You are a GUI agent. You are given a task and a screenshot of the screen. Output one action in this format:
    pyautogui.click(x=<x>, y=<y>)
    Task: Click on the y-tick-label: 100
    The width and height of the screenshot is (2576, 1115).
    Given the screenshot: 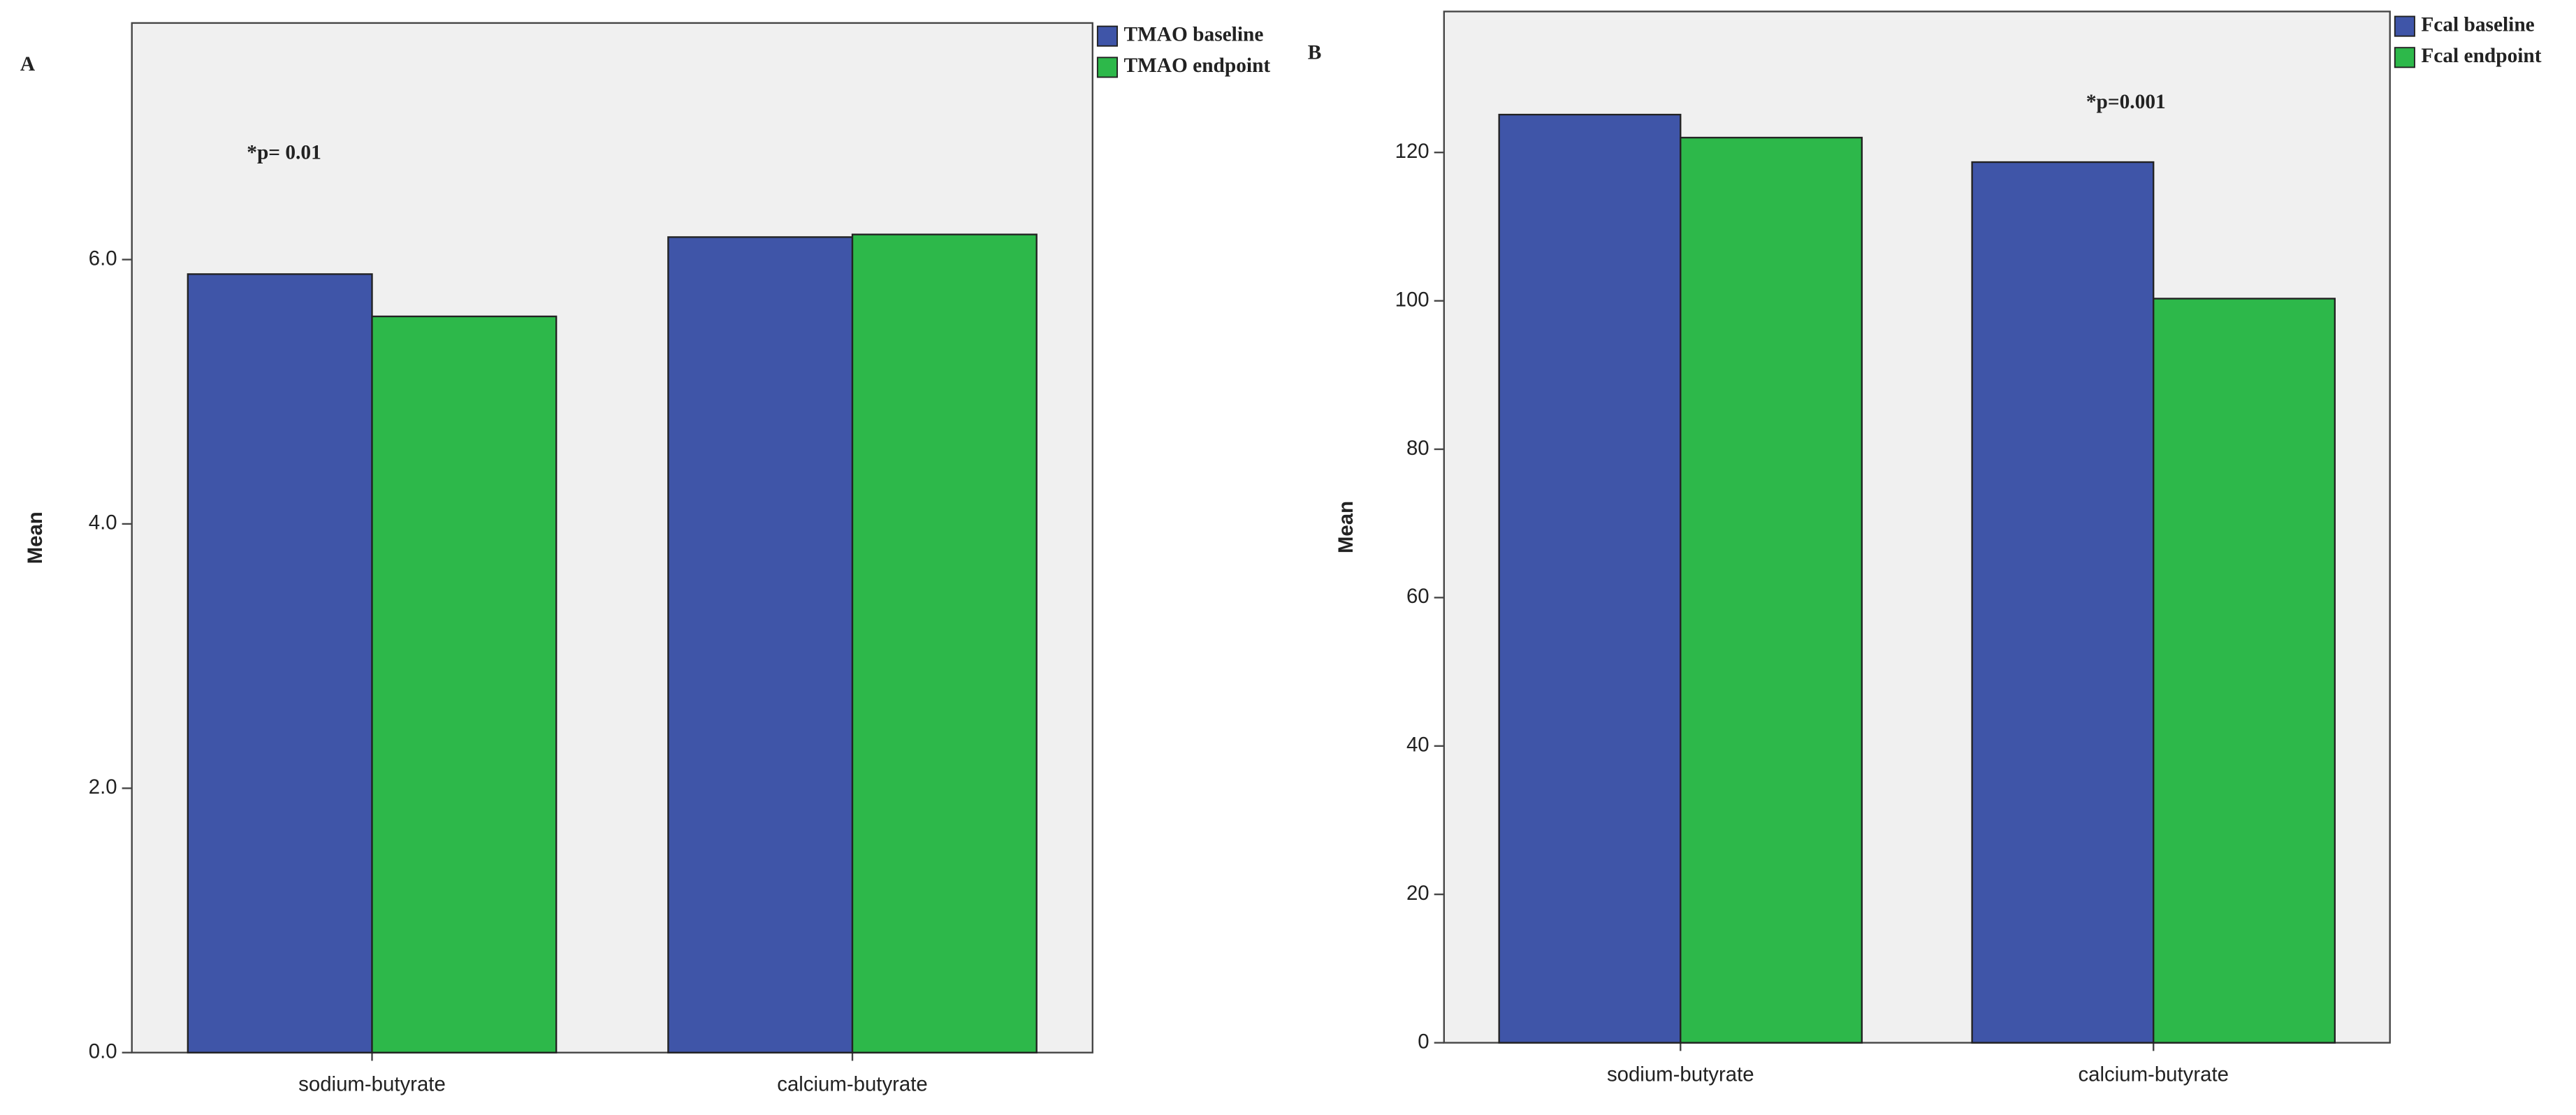 What is the action you would take?
    pyautogui.click(x=1412, y=299)
    